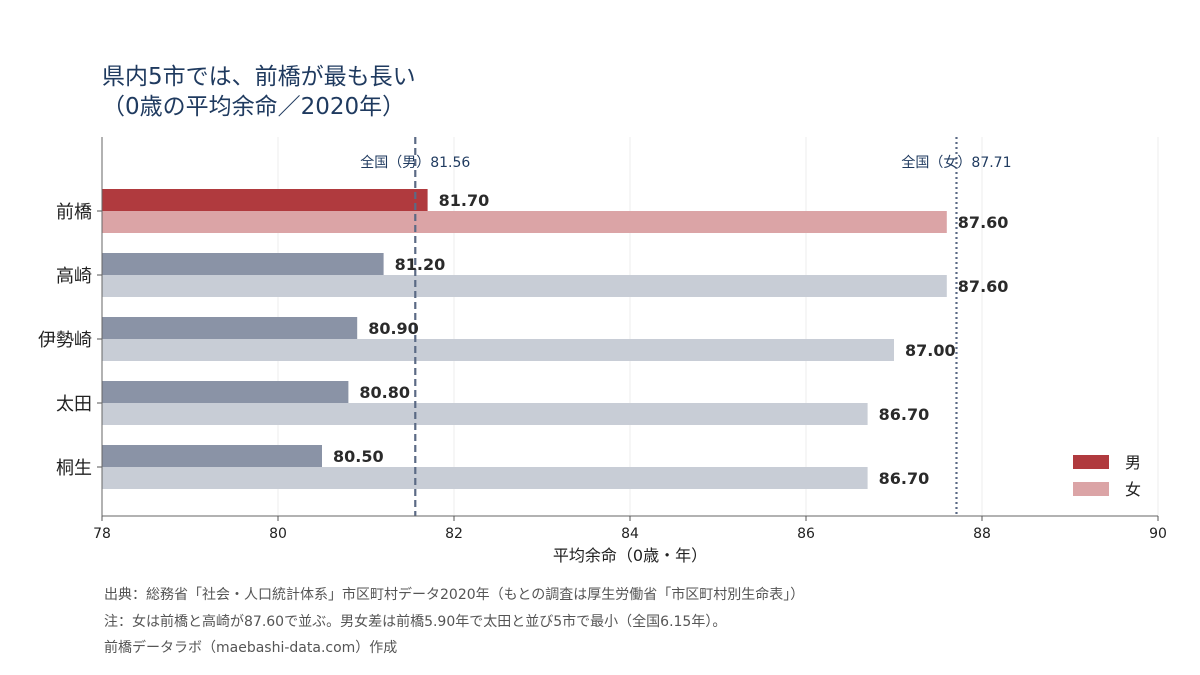  What do you see at coordinates (74, 212) in the screenshot?
I see `category-label-0: 前橋` at bounding box center [74, 212].